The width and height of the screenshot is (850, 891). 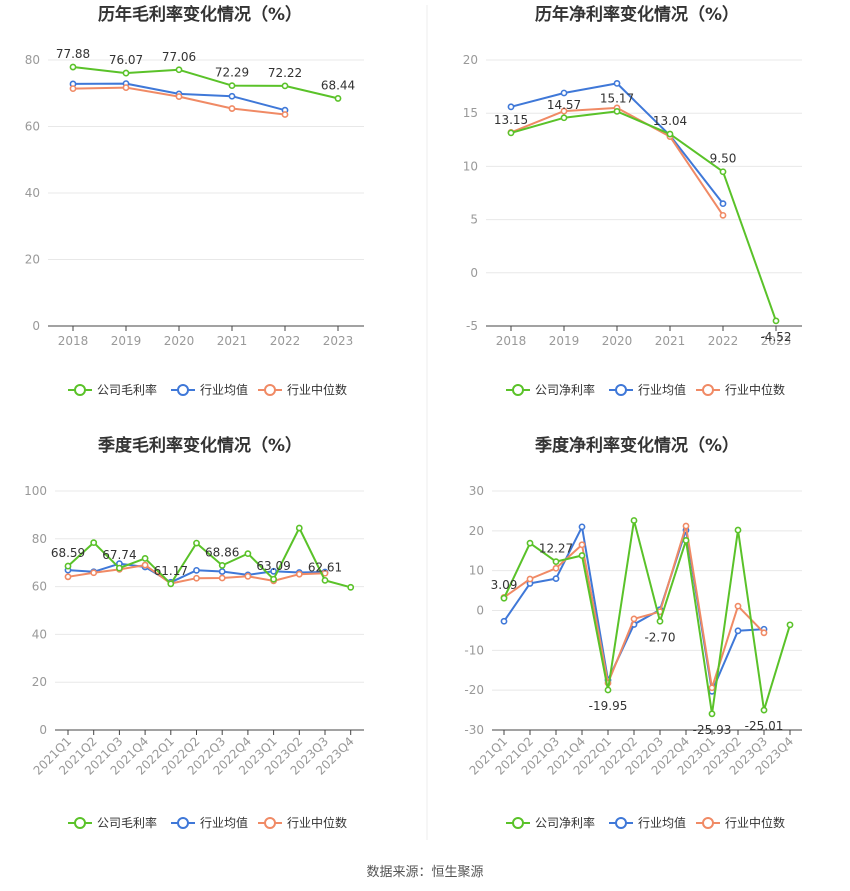 I want to click on y-tick-label: 100, so click(x=35, y=491).